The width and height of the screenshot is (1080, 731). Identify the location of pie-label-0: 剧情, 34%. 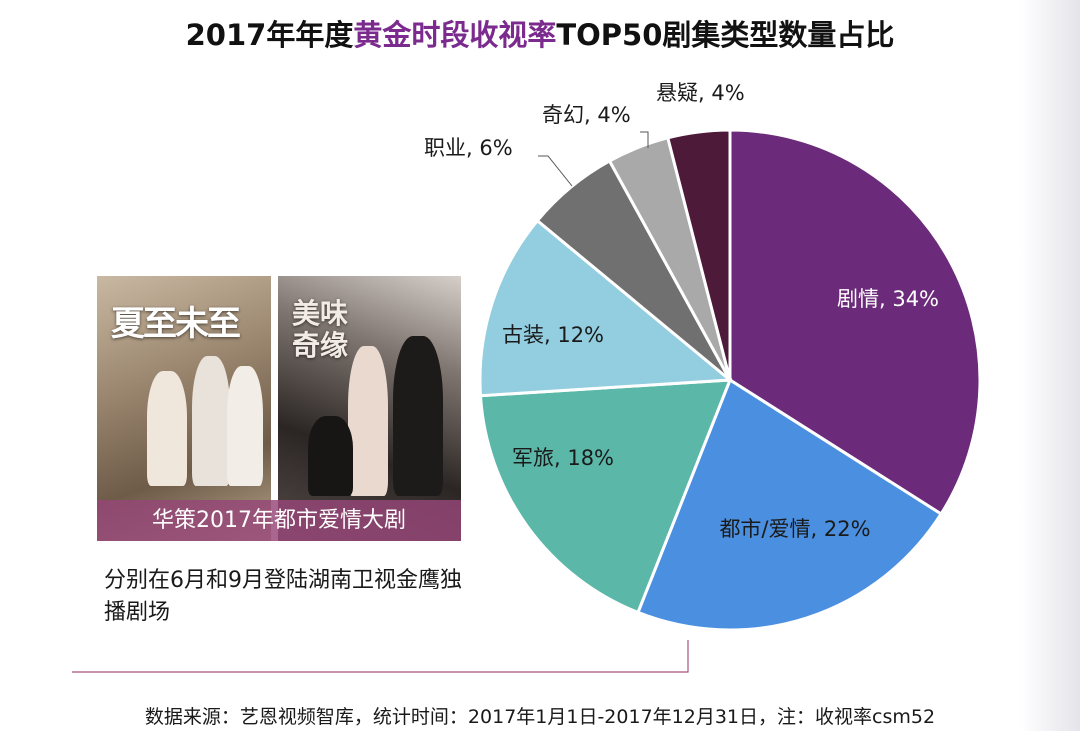
(888, 299).